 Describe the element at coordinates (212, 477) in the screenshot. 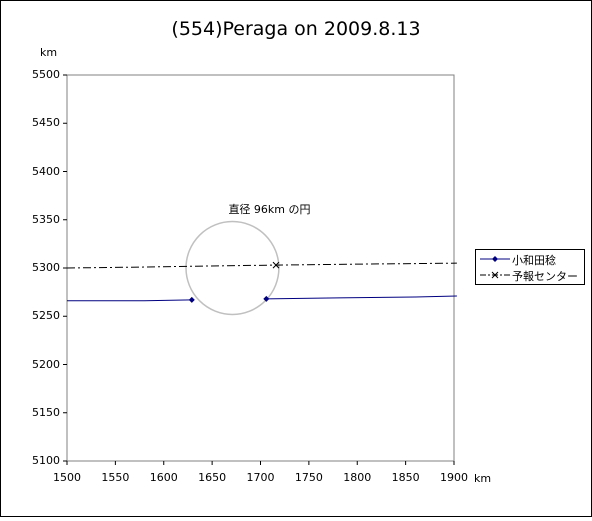

I see `x-tick-label: 1650` at that location.